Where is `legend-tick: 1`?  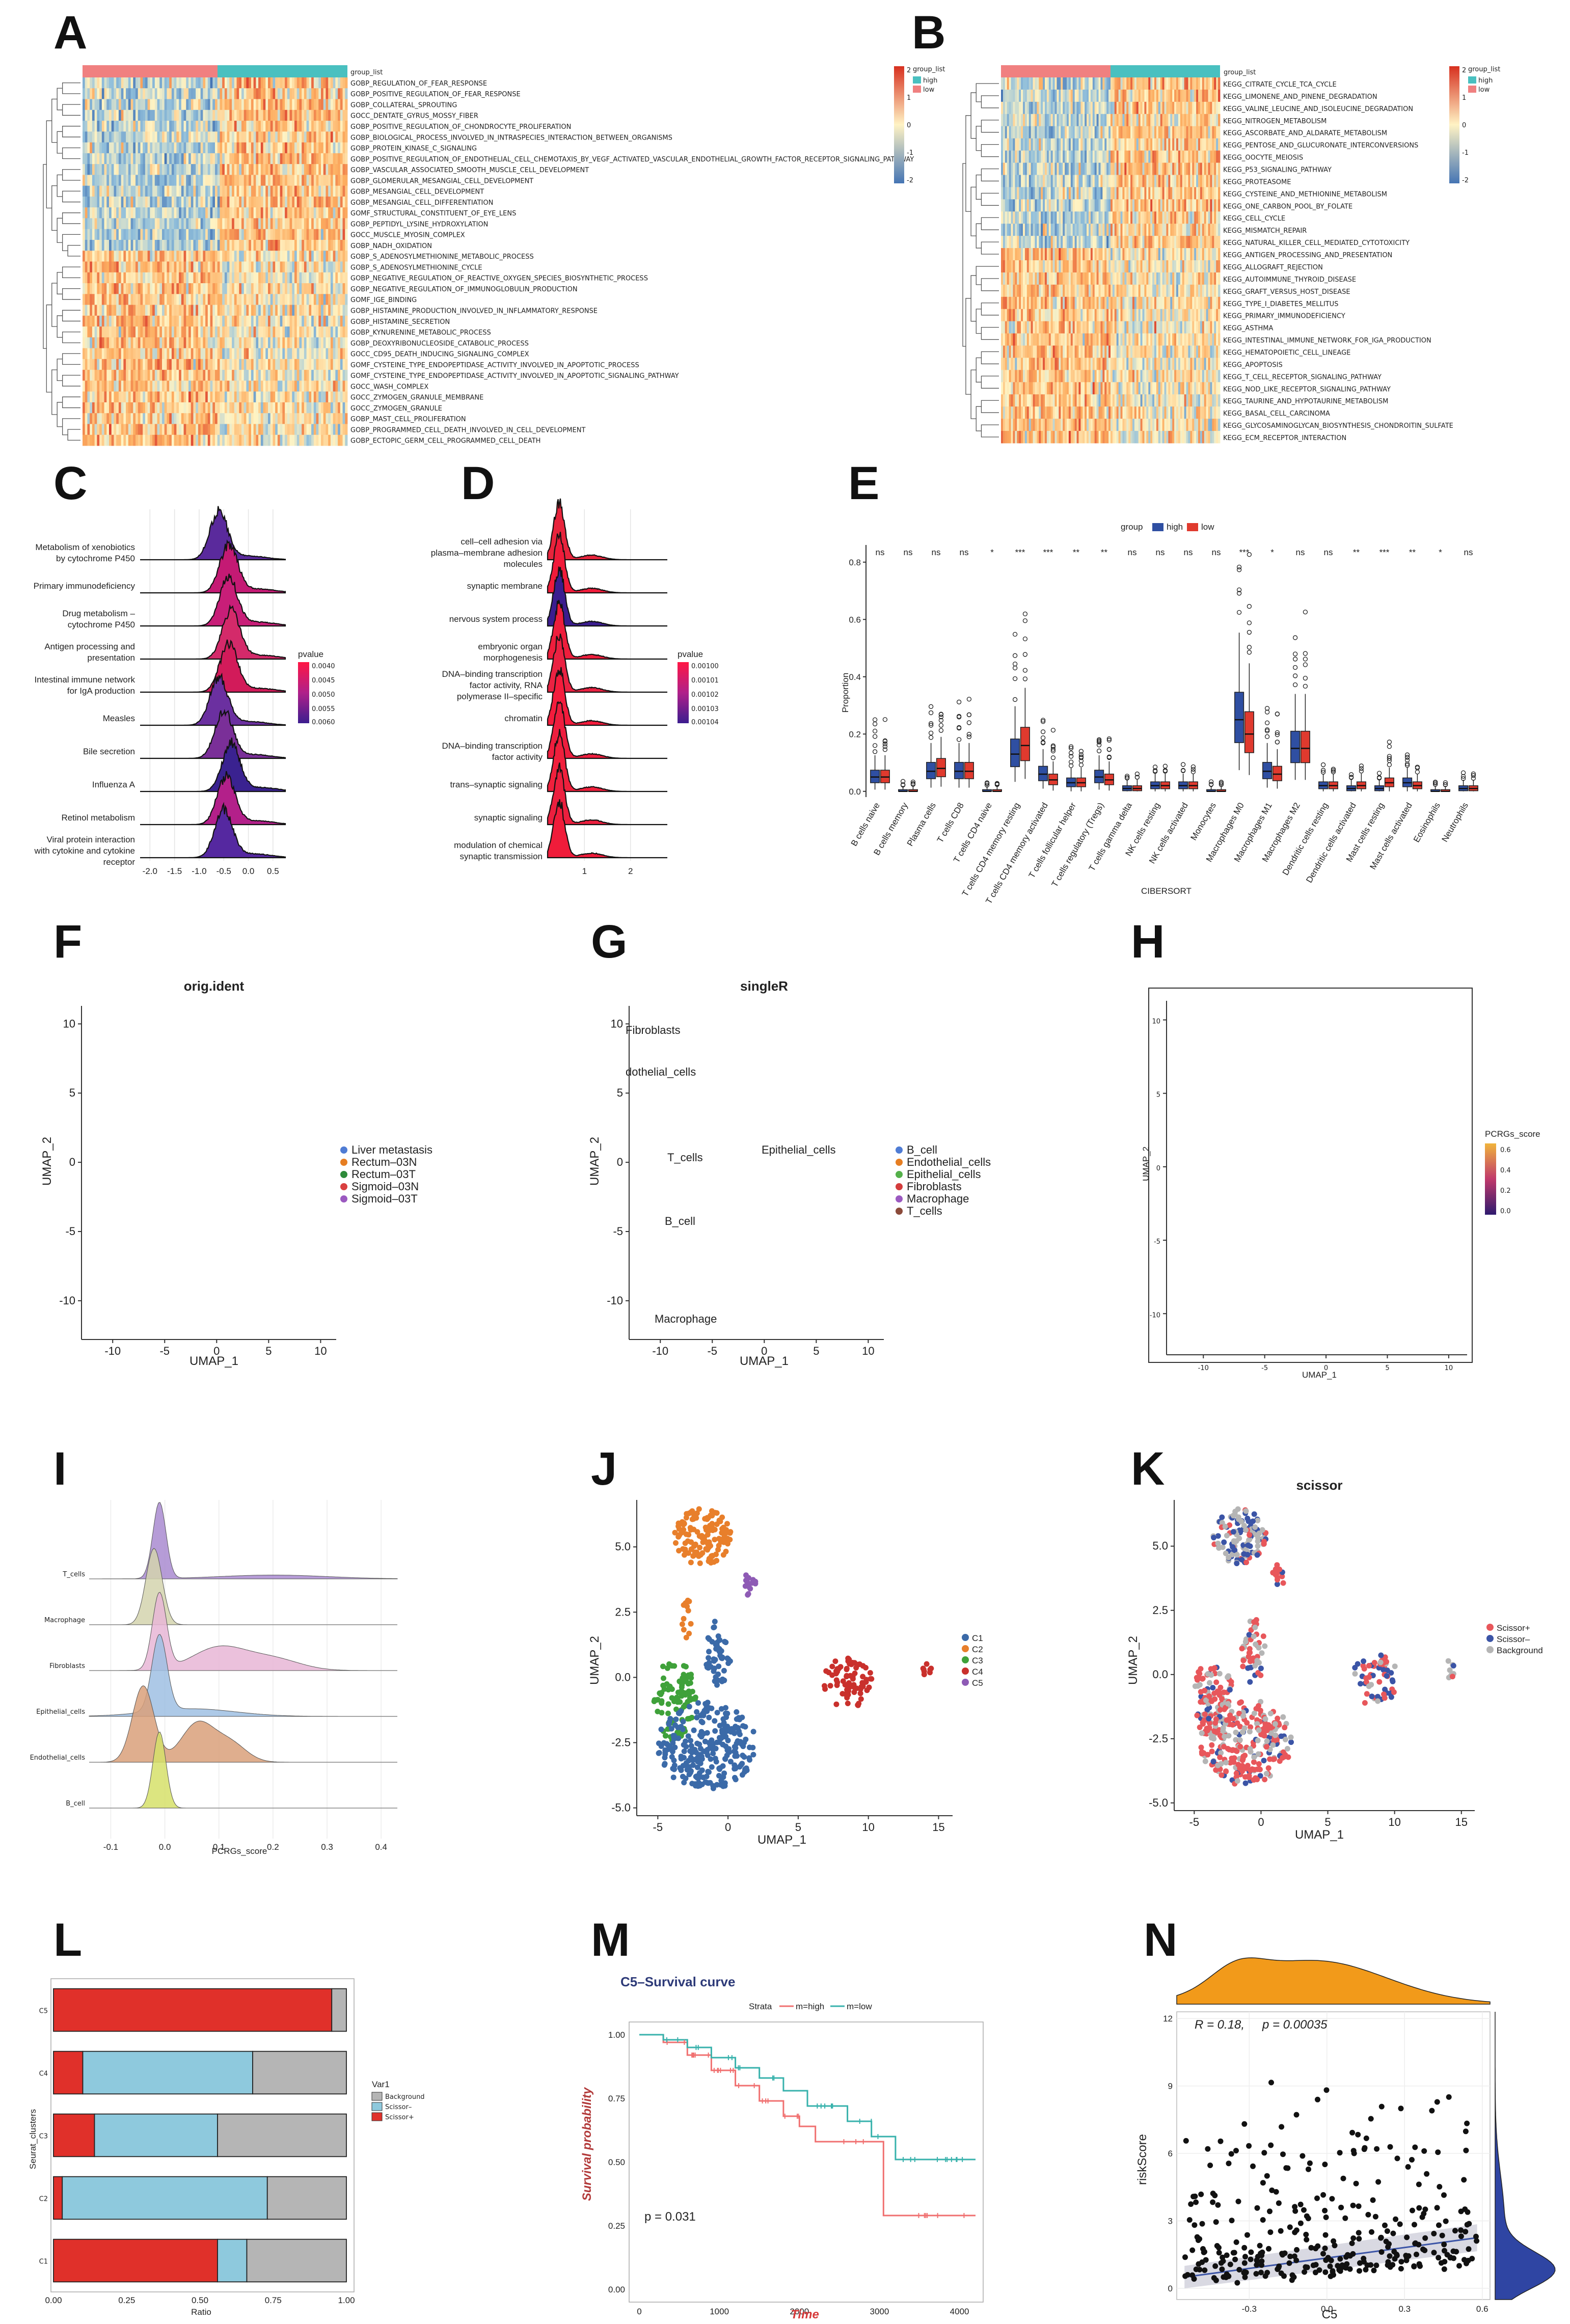 legend-tick: 1 is located at coordinates (909, 98).